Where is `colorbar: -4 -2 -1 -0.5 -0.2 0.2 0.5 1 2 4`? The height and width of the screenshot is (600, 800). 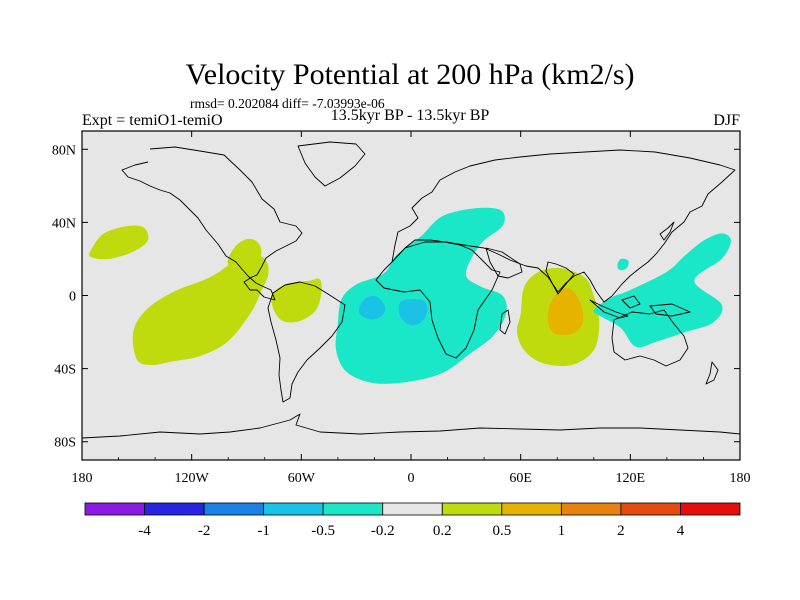 colorbar: -4 -2 -1 -0.5 -0.2 0.2 0.5 1 2 4 is located at coordinates (412, 520).